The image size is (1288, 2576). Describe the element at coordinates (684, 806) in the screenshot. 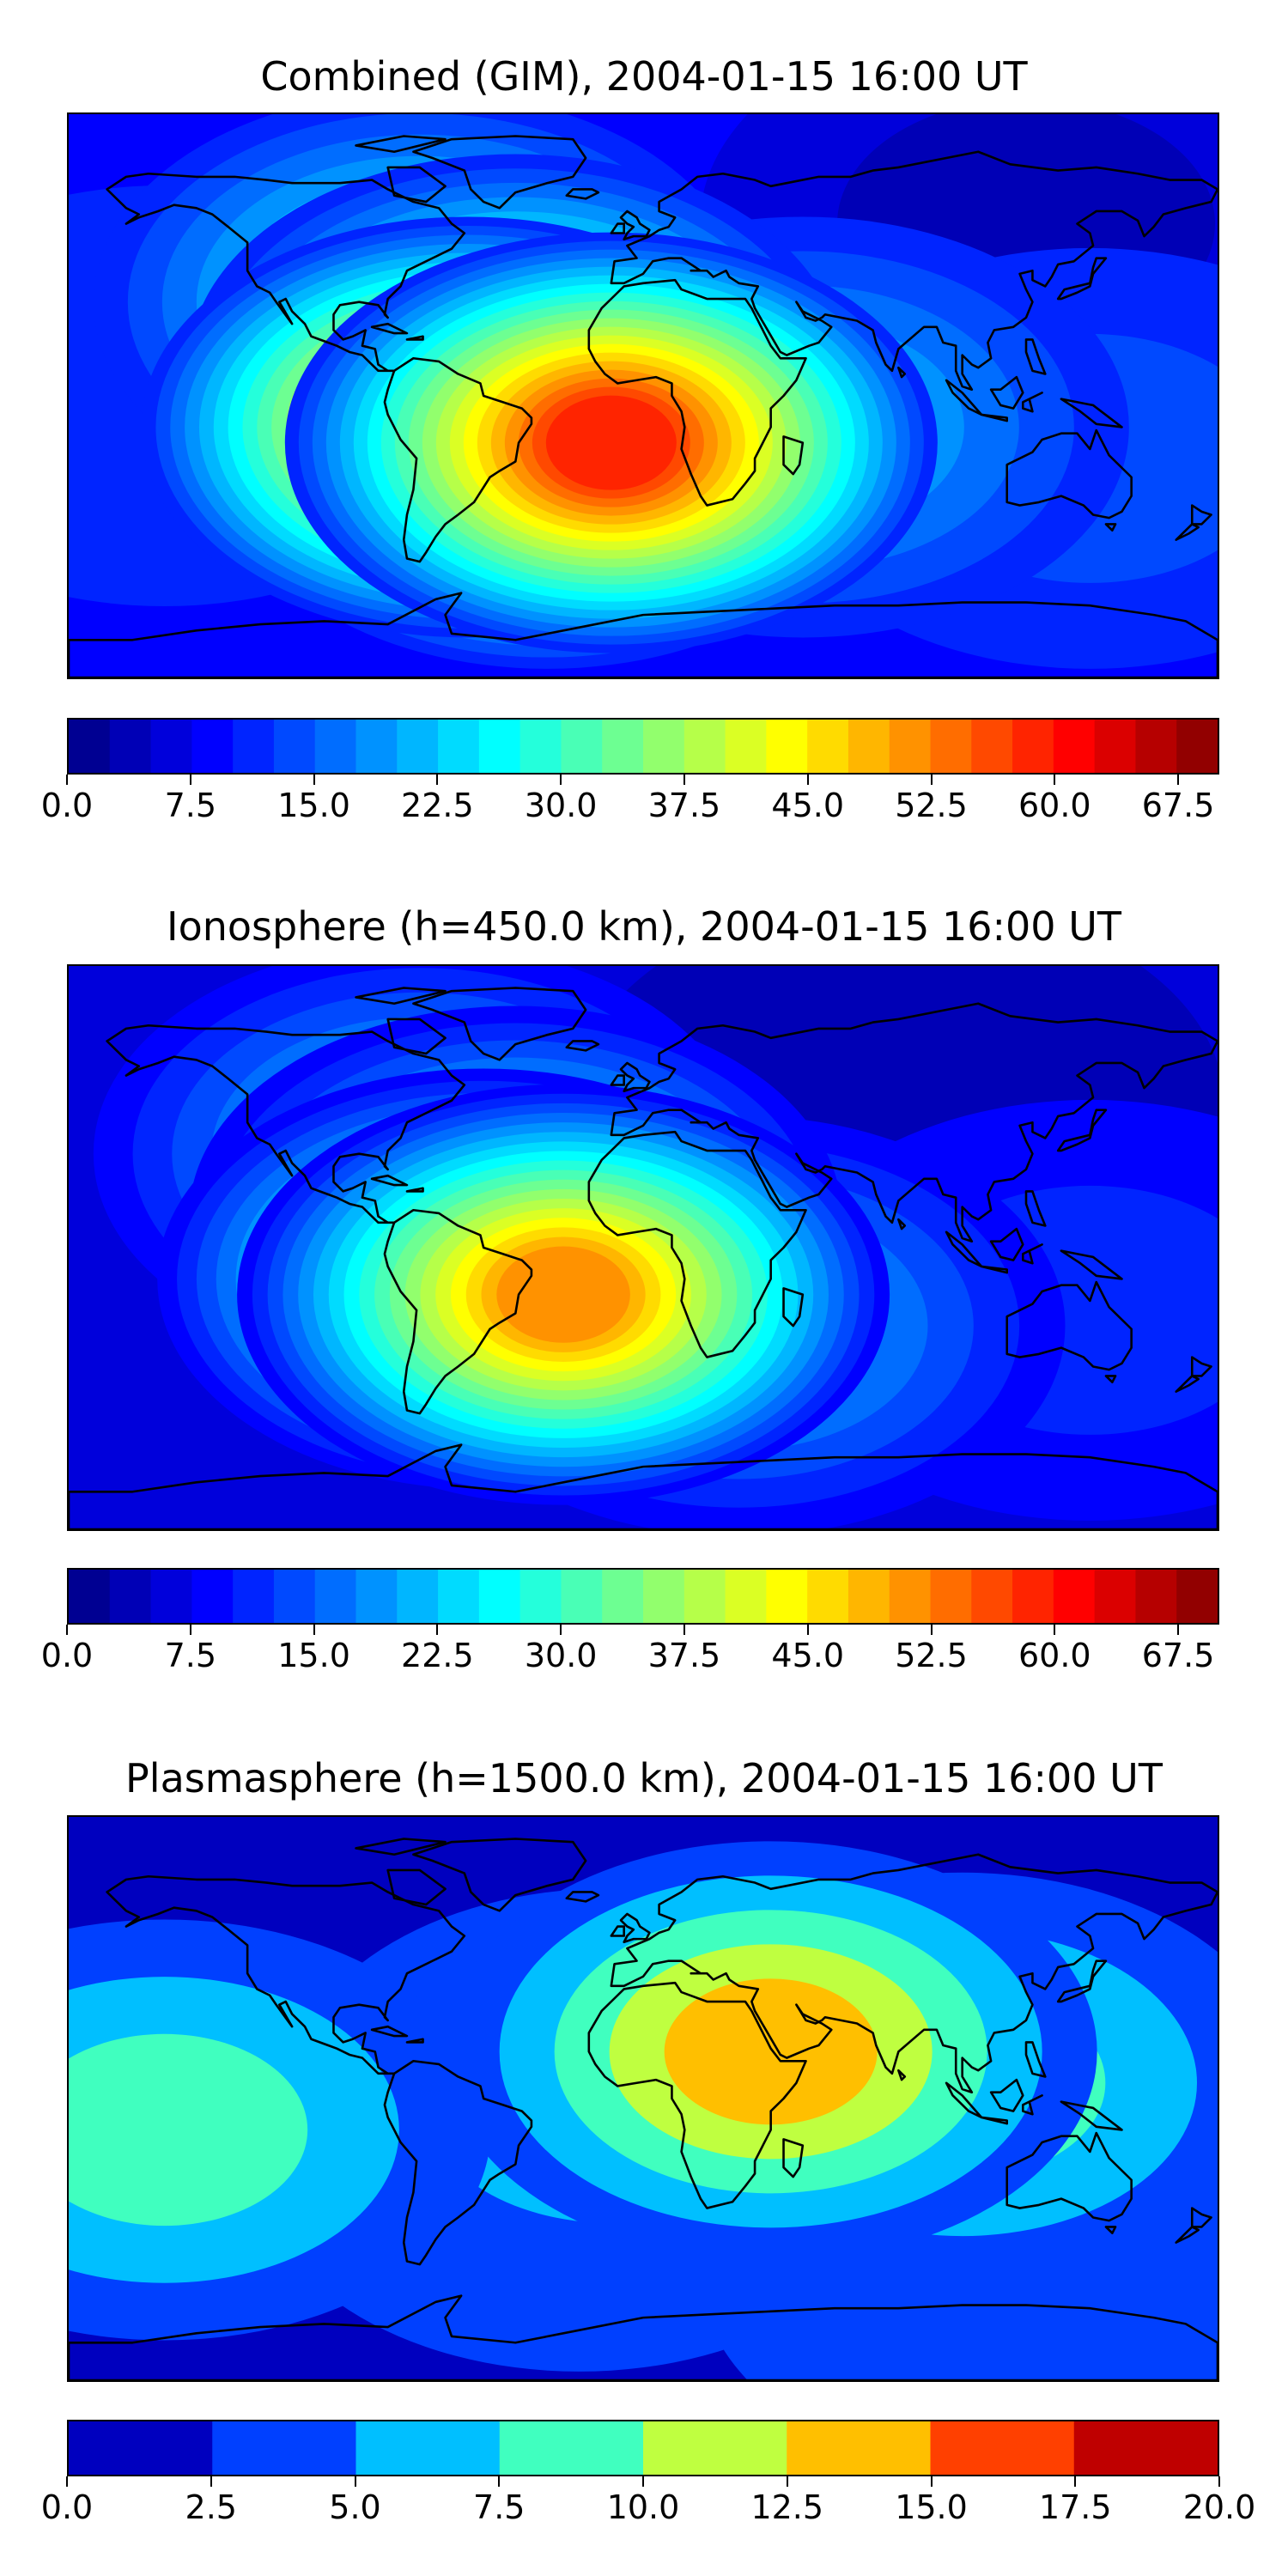

I see `colorbar-tick-label: 37.5` at that location.